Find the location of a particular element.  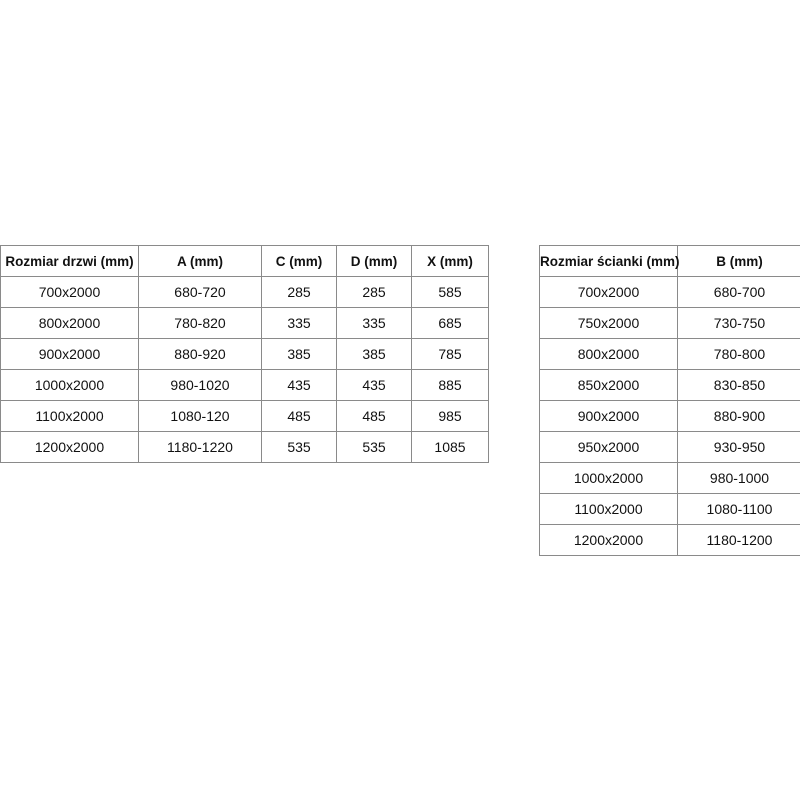

table-cell: 880-920 is located at coordinates (200, 354).